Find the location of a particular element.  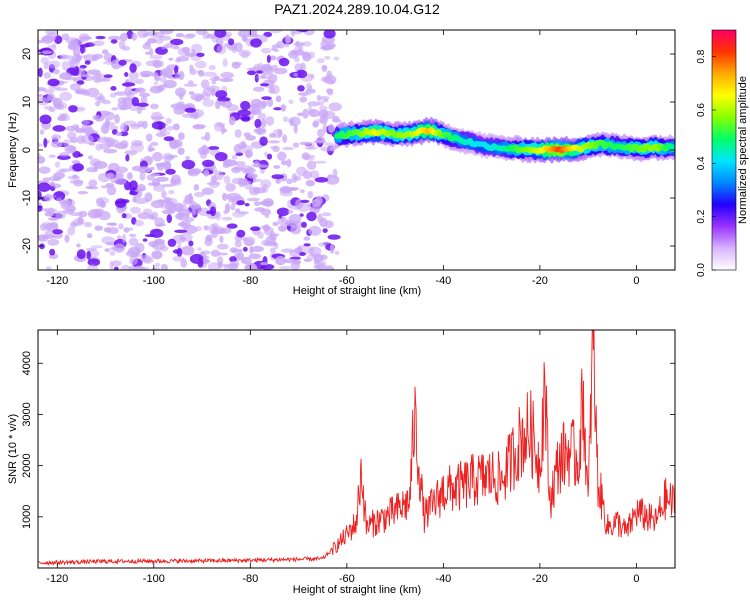

y-tick-label: 0 is located at coordinates (27, 150).